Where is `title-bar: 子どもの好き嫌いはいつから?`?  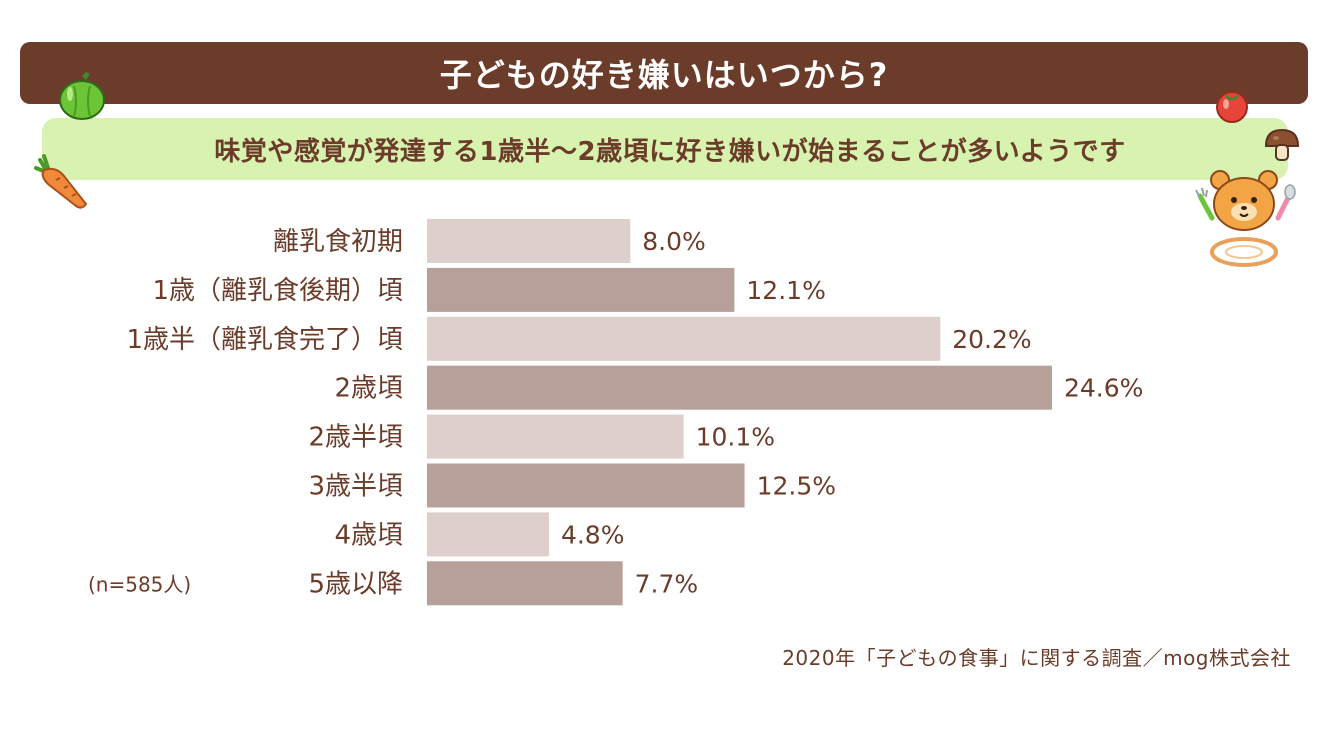 title-bar: 子どもの好き嫌いはいつから? is located at coordinates (664, 73).